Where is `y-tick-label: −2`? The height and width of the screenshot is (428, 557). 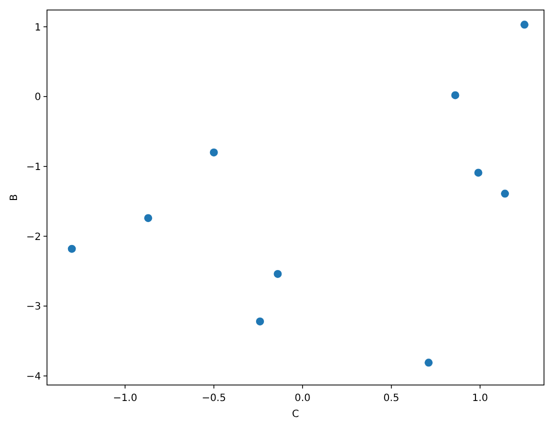
y-tick-label: −2 is located at coordinates (33, 237).